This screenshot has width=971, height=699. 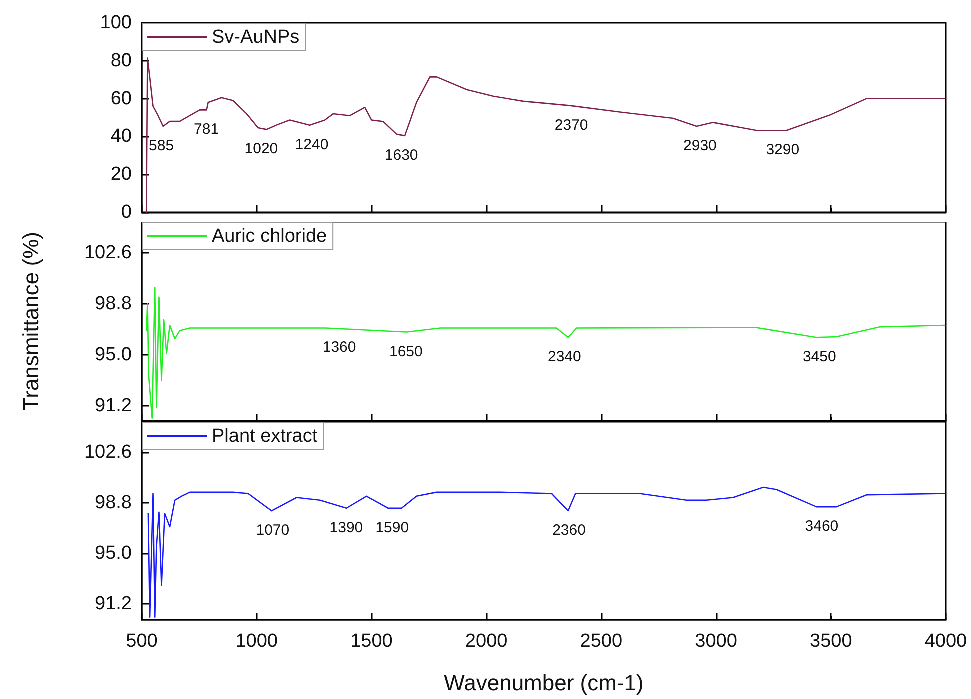 What do you see at coordinates (161, 145) in the screenshot?
I see `annotation: 585` at bounding box center [161, 145].